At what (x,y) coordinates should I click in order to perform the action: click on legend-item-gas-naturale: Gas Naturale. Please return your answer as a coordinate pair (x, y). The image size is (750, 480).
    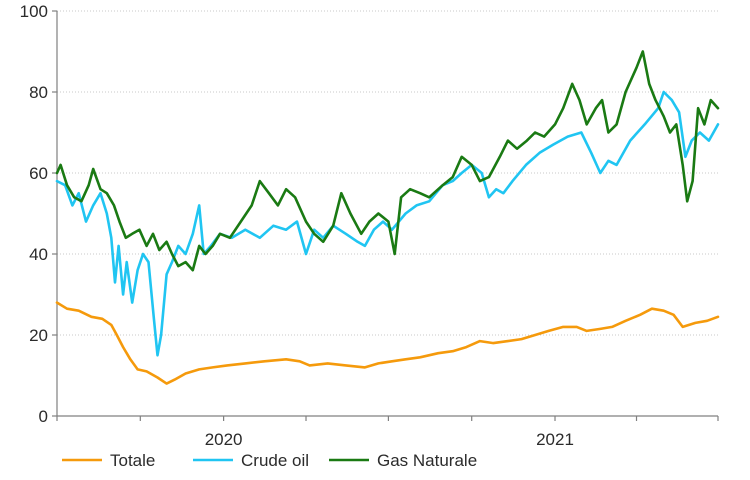
    Looking at the image, I should click on (403, 460).